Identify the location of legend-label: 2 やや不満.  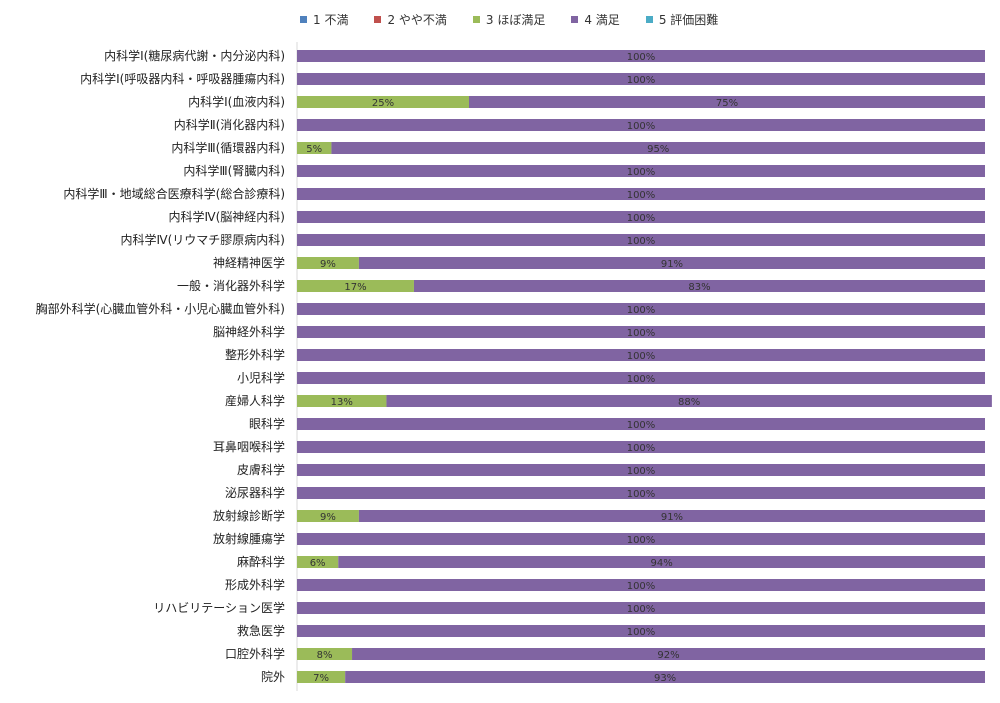
(417, 19).